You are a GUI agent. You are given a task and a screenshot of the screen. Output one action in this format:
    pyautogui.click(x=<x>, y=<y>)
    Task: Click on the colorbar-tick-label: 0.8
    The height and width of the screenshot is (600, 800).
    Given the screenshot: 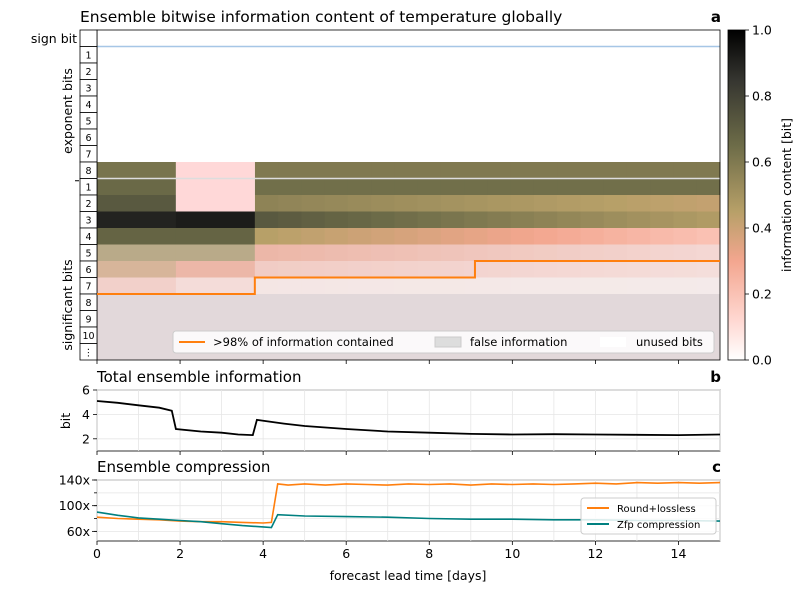 What is the action you would take?
    pyautogui.click(x=762, y=96)
    